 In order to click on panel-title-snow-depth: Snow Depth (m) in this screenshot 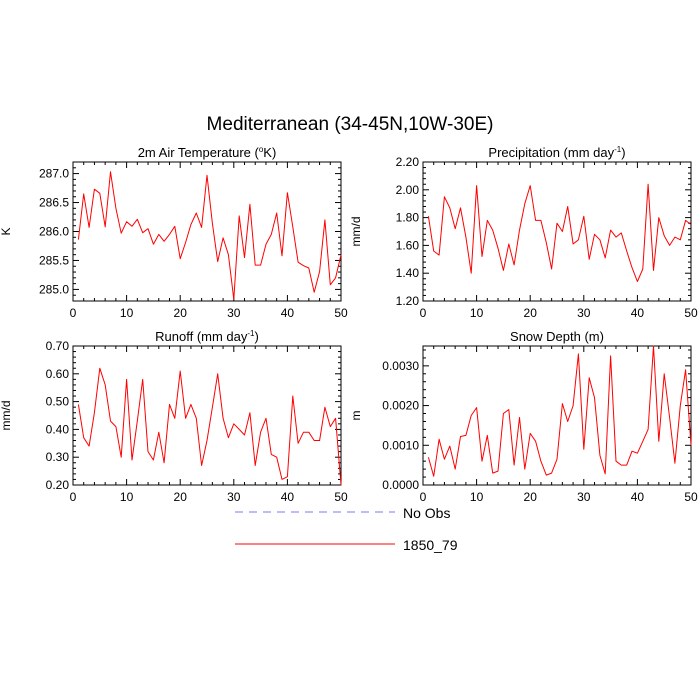, I will do `click(557, 336)`.